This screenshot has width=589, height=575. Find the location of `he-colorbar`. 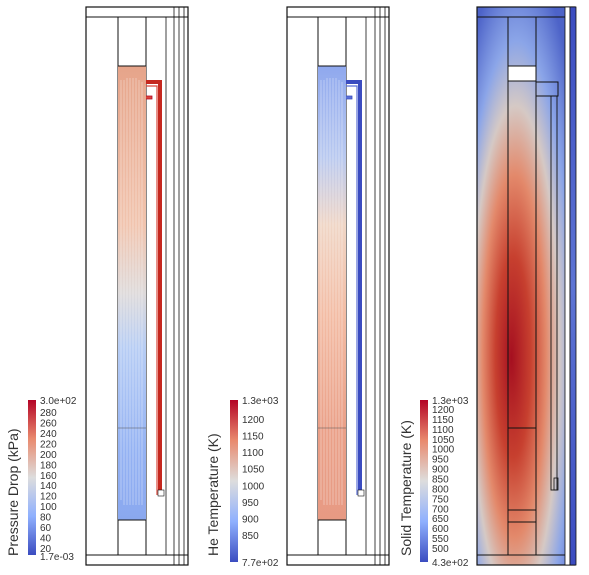

he-colorbar is located at coordinates (234, 481).